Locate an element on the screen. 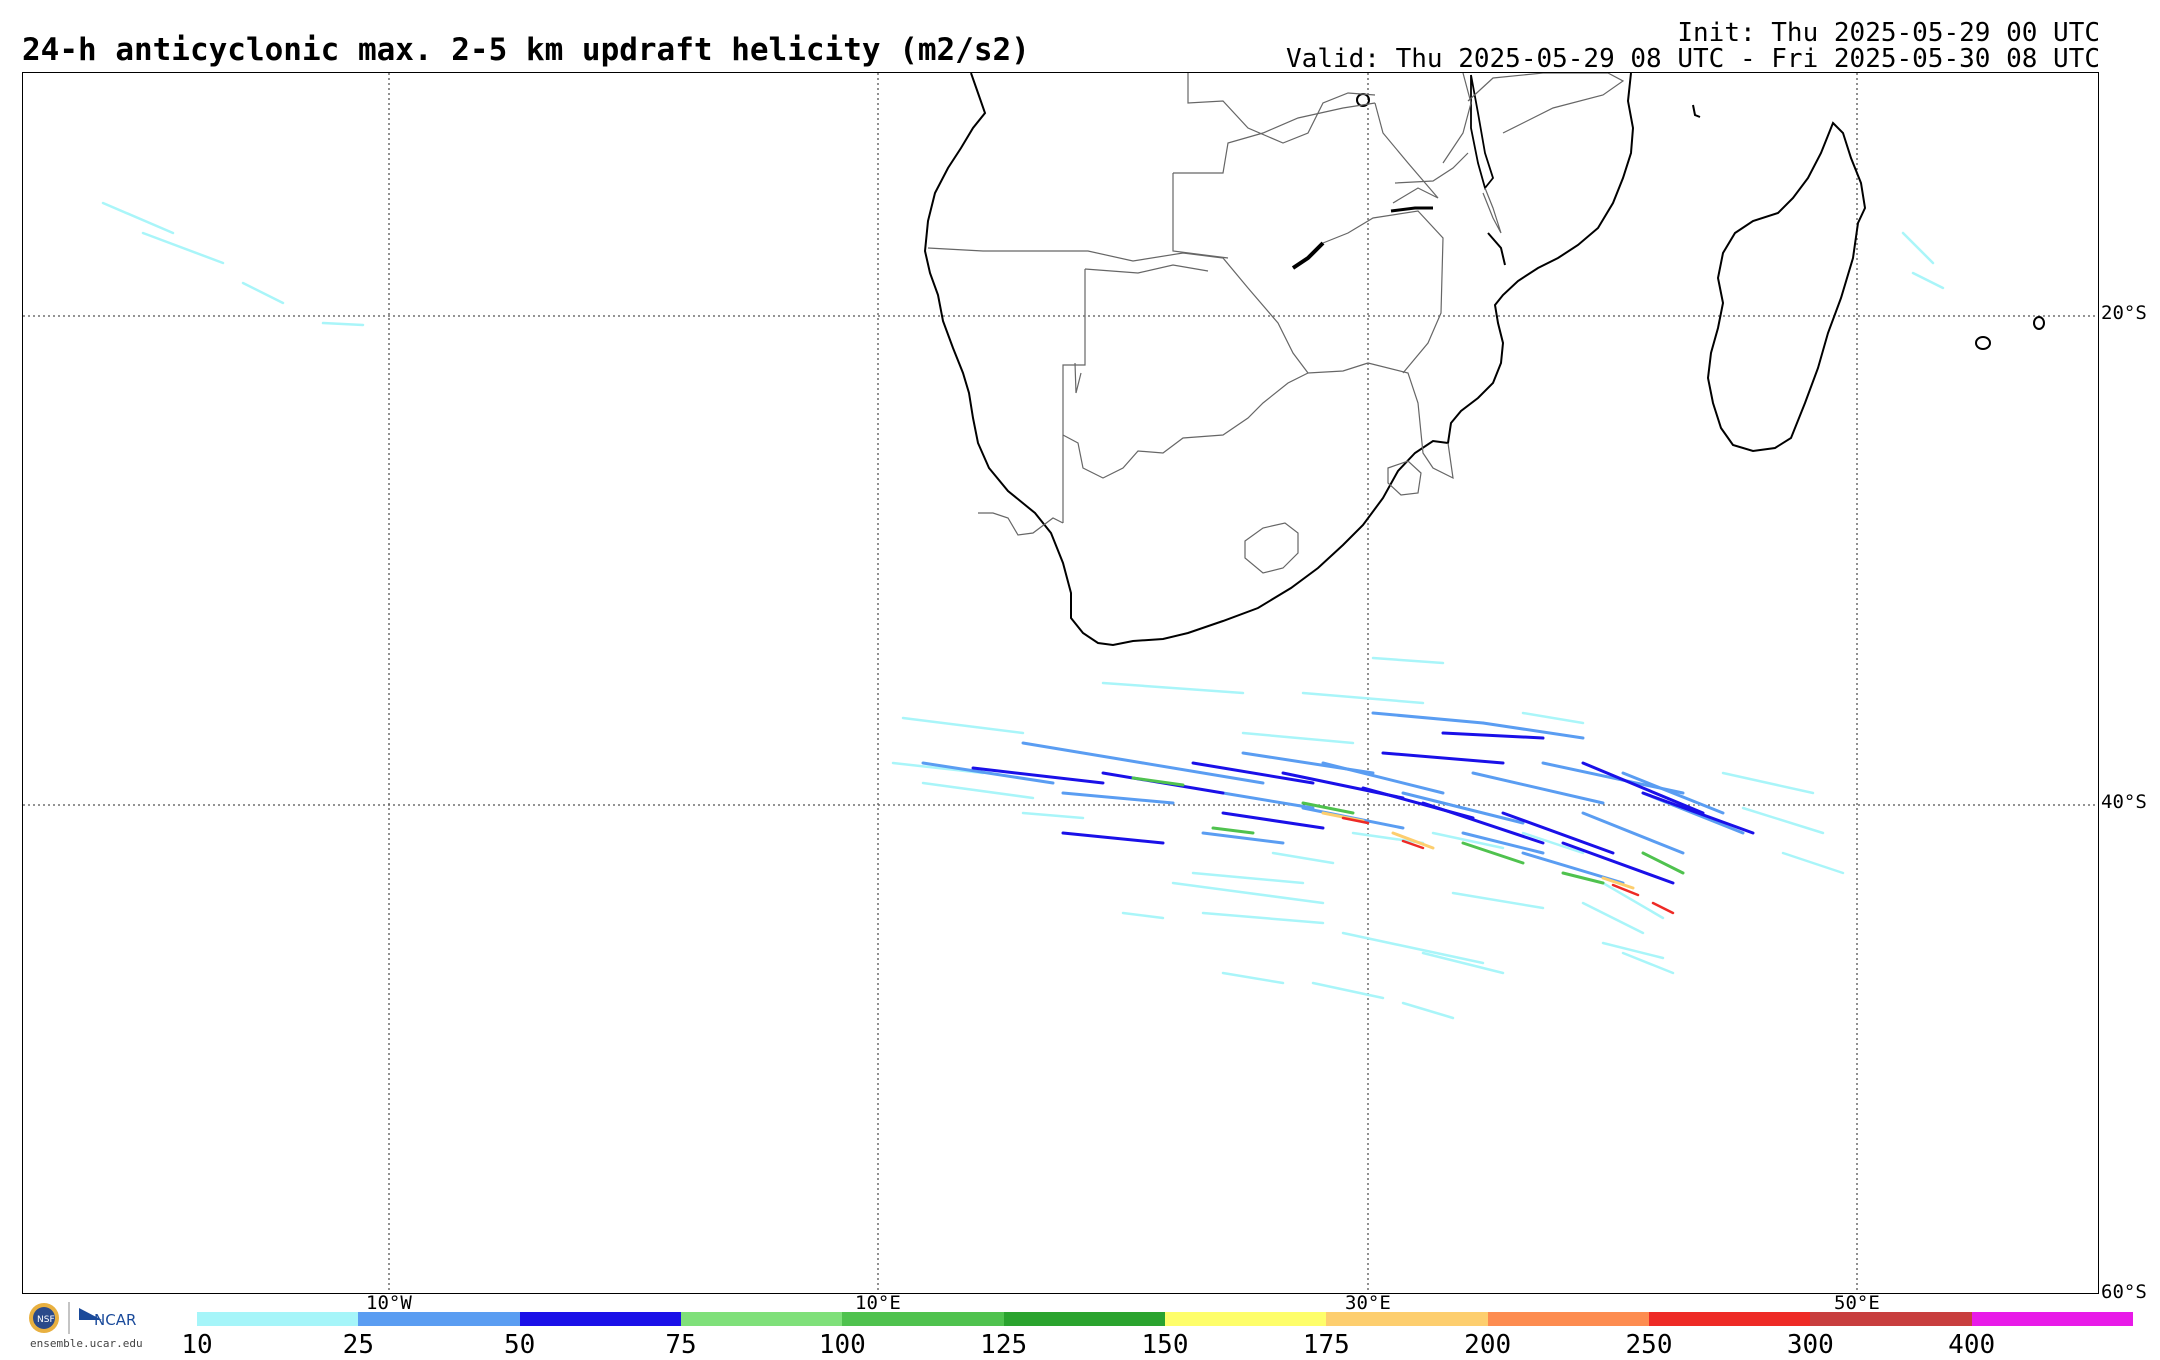 This screenshot has height=1360, width=2160. colorbar-tick-label: 75 is located at coordinates (681, 1345).